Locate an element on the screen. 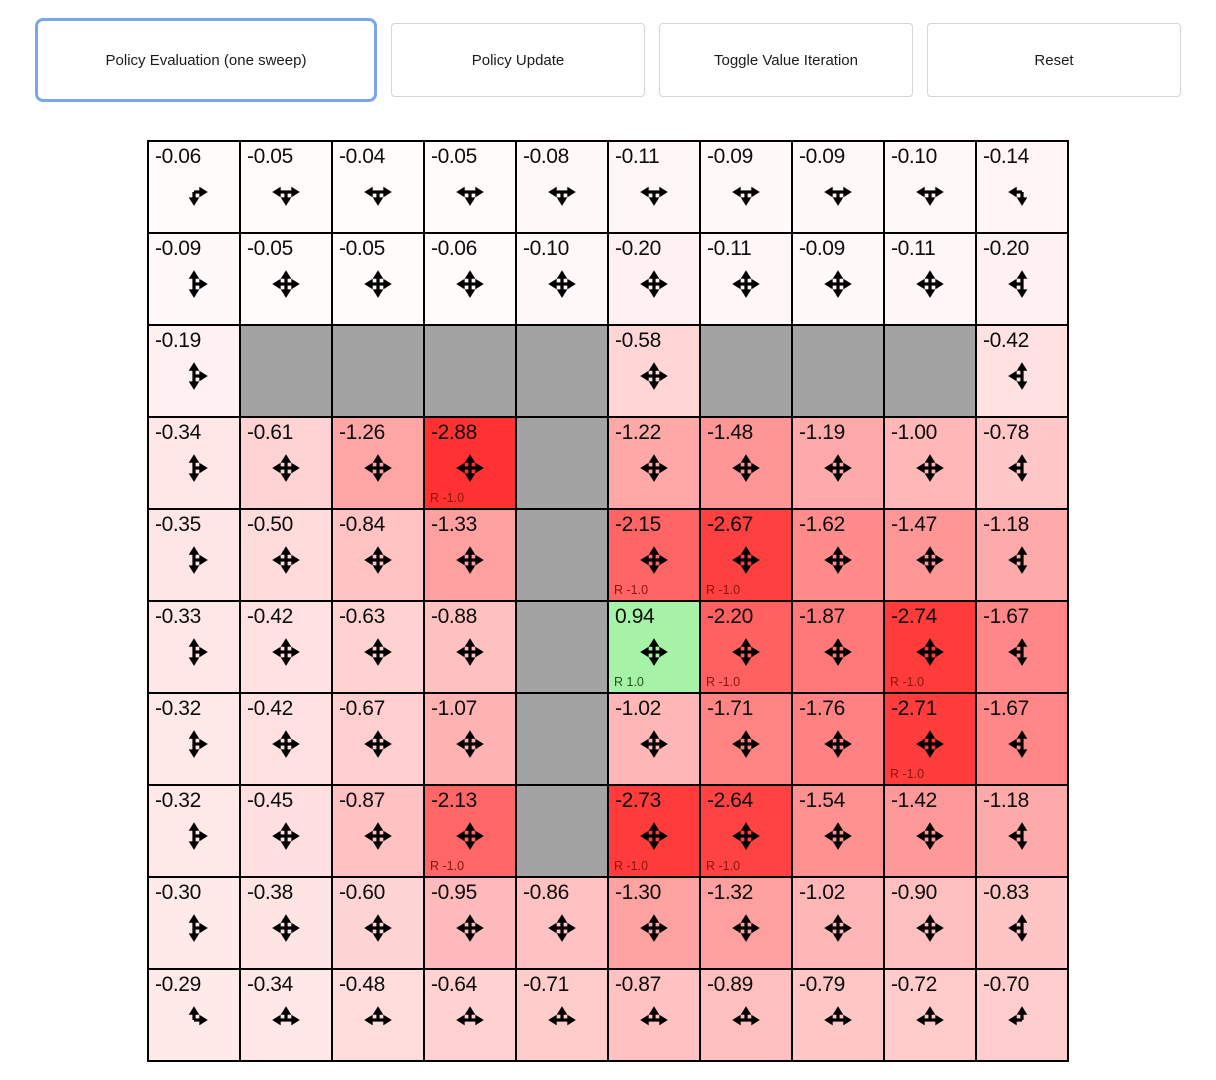 This screenshot has width=1216, height=1080. cell-value: -0.45 is located at coordinates (270, 800).